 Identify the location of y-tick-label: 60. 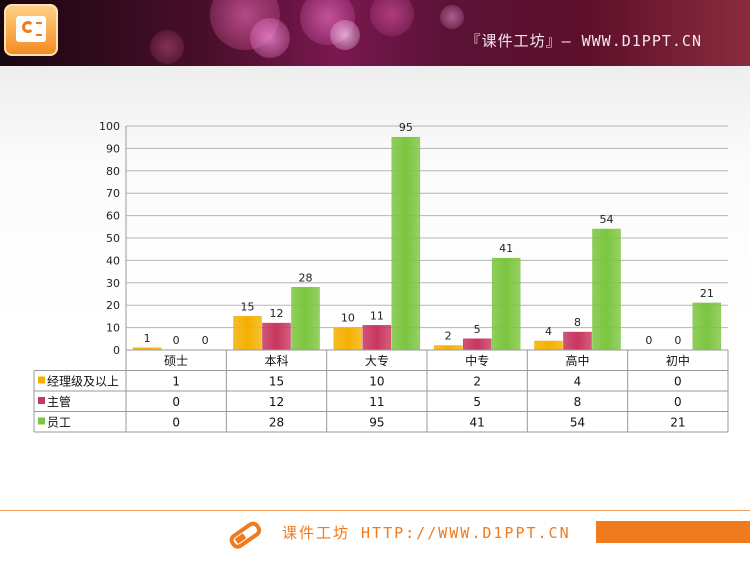
(113, 216).